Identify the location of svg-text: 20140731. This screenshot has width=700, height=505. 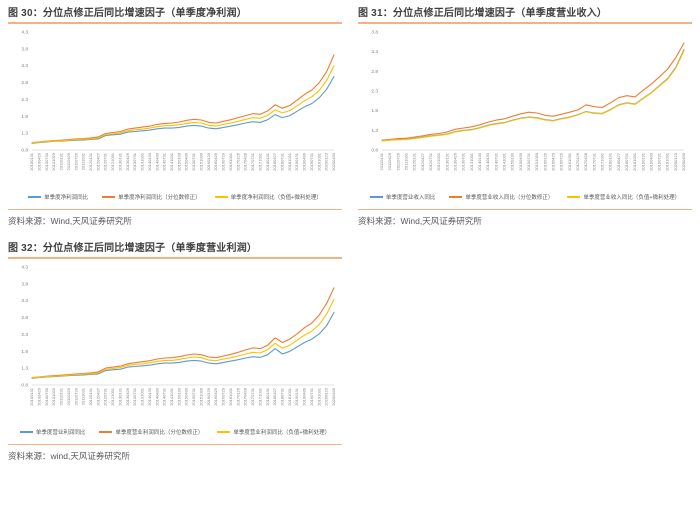
(164, 396).